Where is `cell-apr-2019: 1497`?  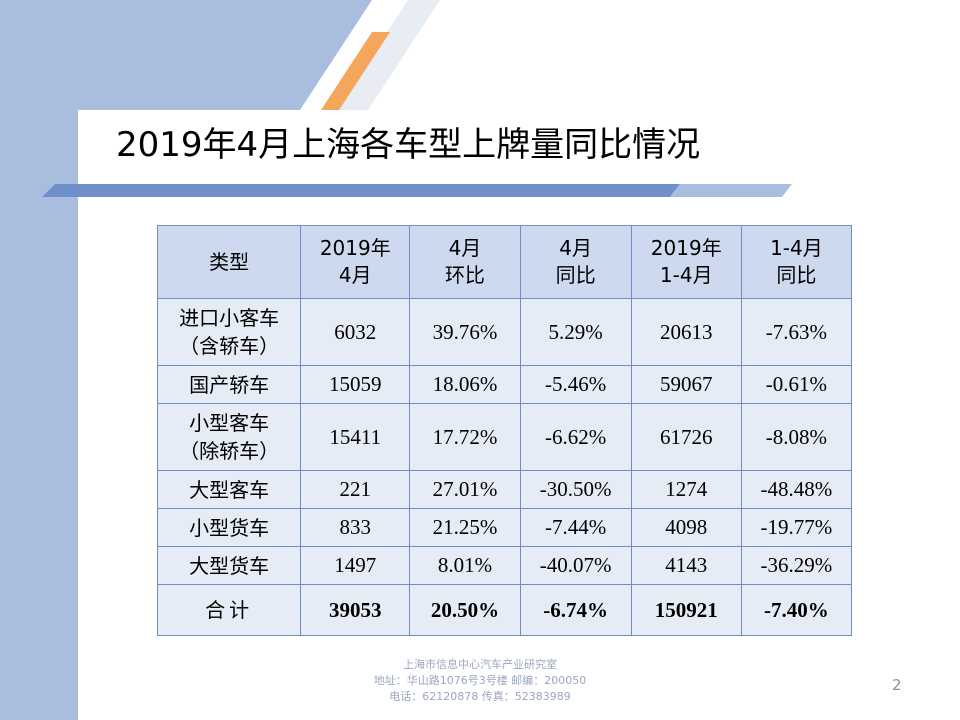 cell-apr-2019: 1497 is located at coordinates (355, 565).